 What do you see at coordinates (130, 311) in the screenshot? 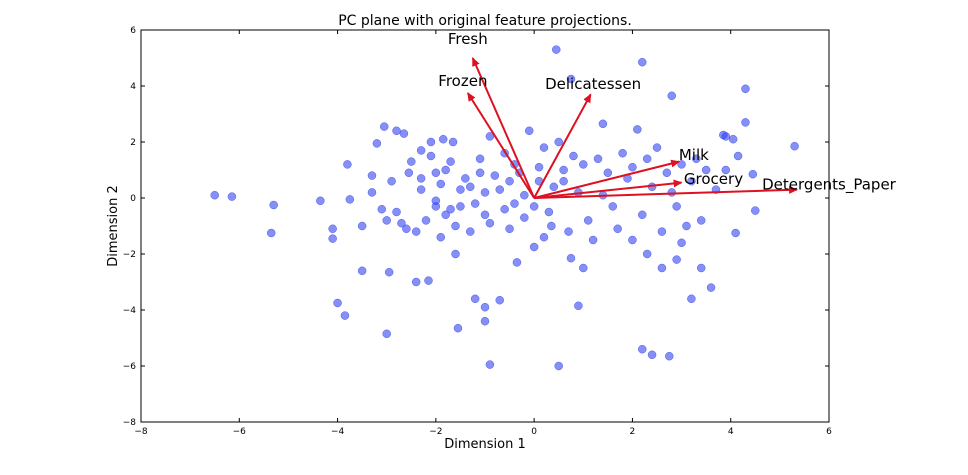
I see `y-tick-label: −4` at bounding box center [130, 311].